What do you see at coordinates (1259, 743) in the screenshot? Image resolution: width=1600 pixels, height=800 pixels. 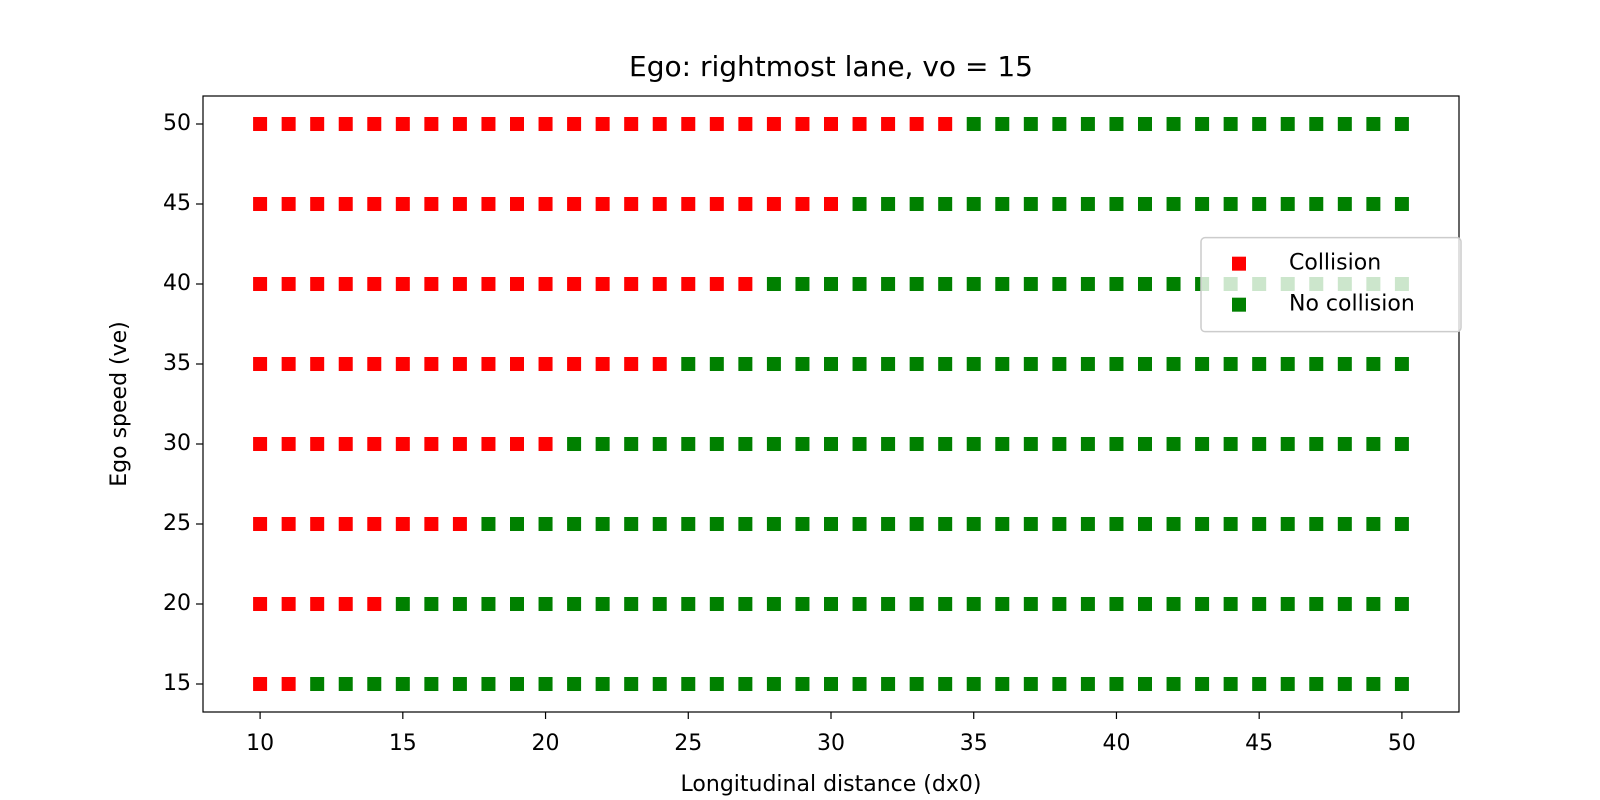 I see `x-tick-label: 45` at bounding box center [1259, 743].